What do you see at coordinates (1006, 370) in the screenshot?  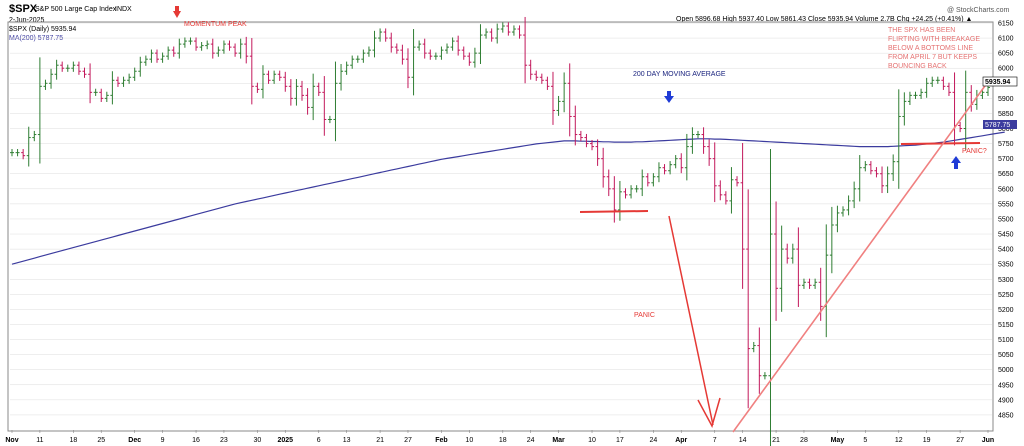 I see `y-tick-label: 5000` at bounding box center [1006, 370].